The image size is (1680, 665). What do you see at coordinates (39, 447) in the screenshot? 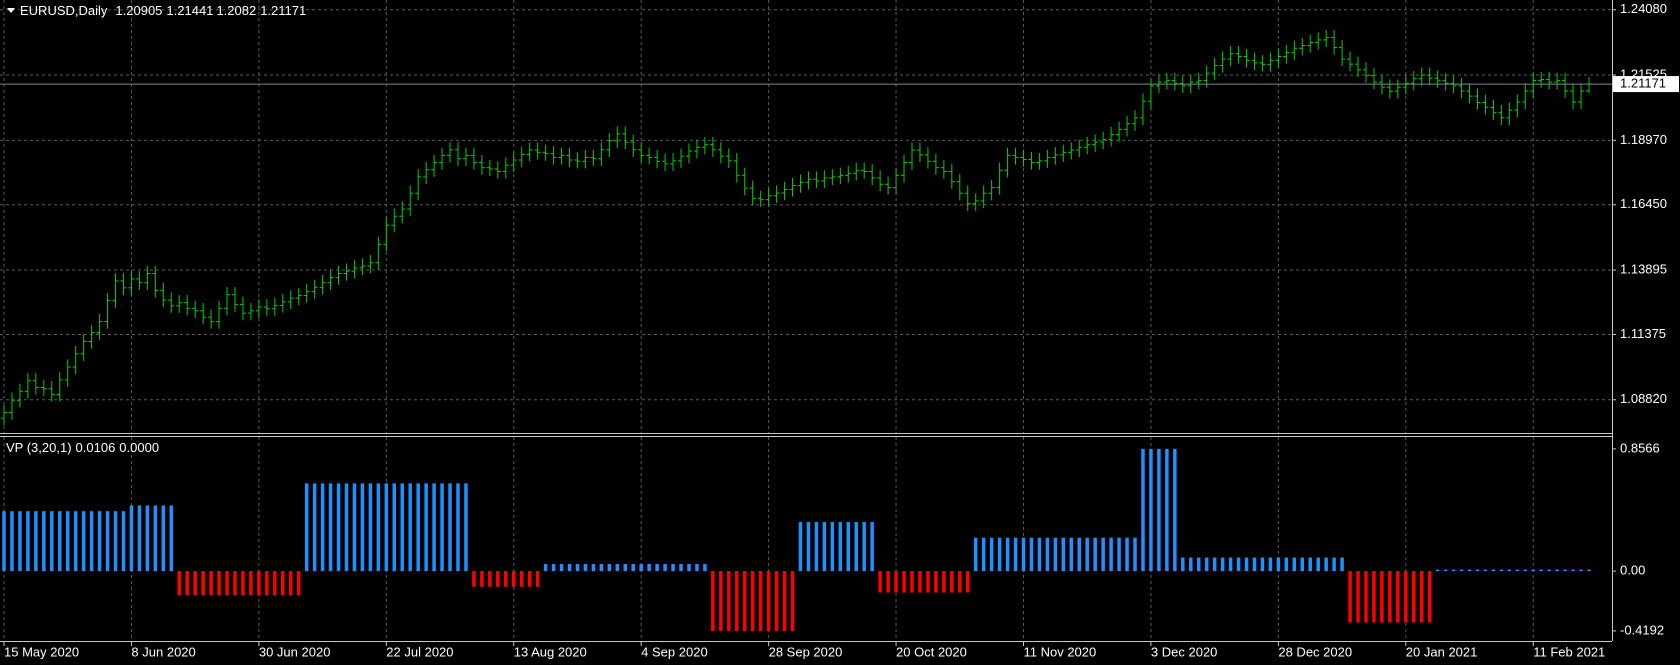
I see `indicator-title: VP (3,20,1)` at bounding box center [39, 447].